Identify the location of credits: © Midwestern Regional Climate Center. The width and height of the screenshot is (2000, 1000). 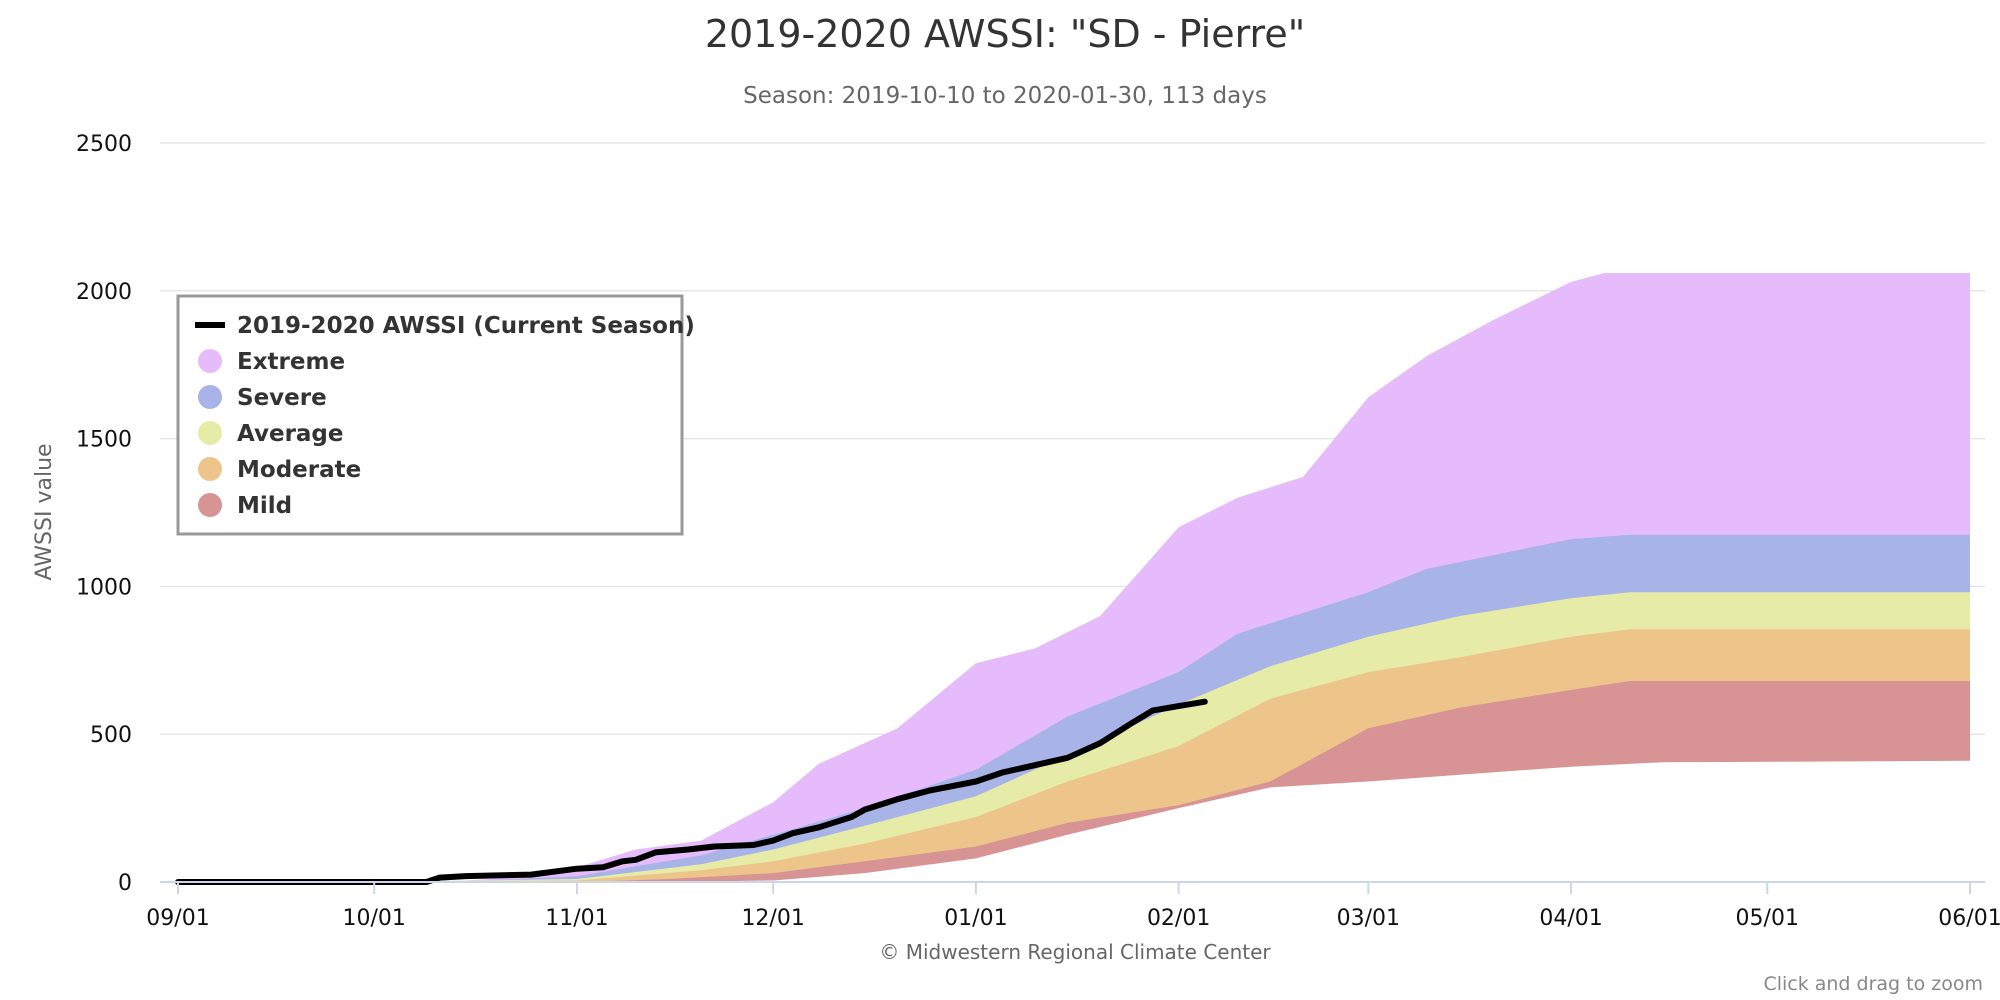
(1075, 952).